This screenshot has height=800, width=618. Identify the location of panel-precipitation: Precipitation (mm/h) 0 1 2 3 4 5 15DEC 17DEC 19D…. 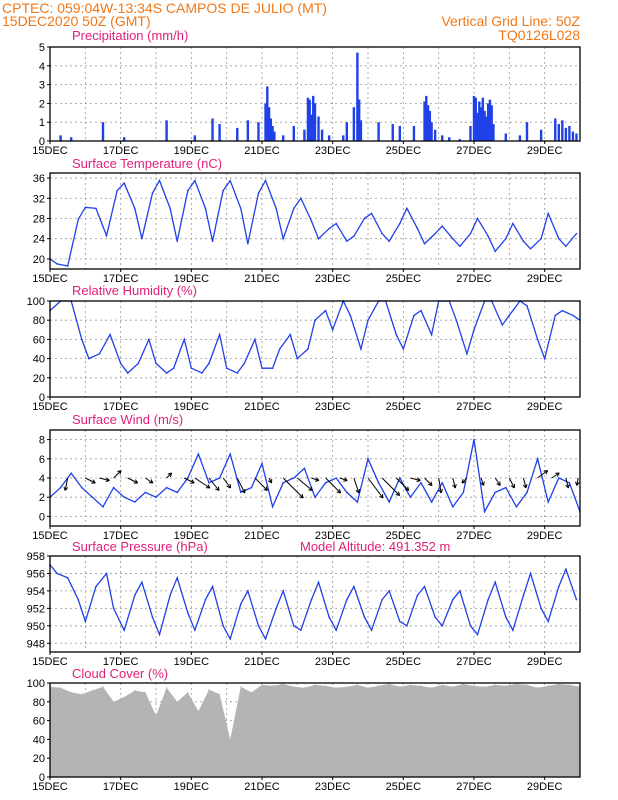
(306, 92).